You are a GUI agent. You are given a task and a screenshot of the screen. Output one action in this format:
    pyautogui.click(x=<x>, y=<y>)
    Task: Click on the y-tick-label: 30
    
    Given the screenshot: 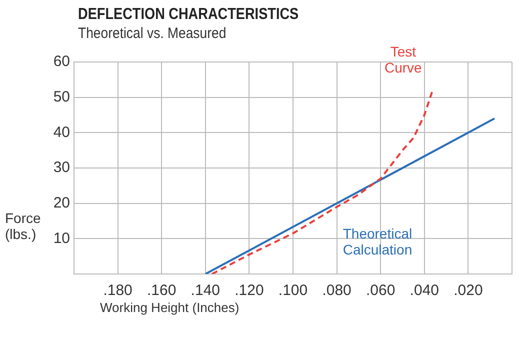 What is the action you would take?
    pyautogui.click(x=61, y=167)
    